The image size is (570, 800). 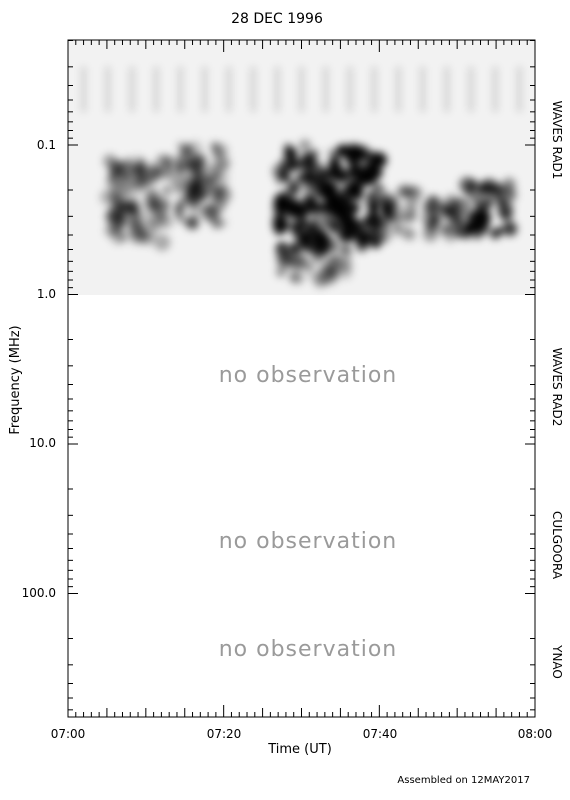 What do you see at coordinates (46, 294) in the screenshot?
I see `y-tick-label: 1.0` at bounding box center [46, 294].